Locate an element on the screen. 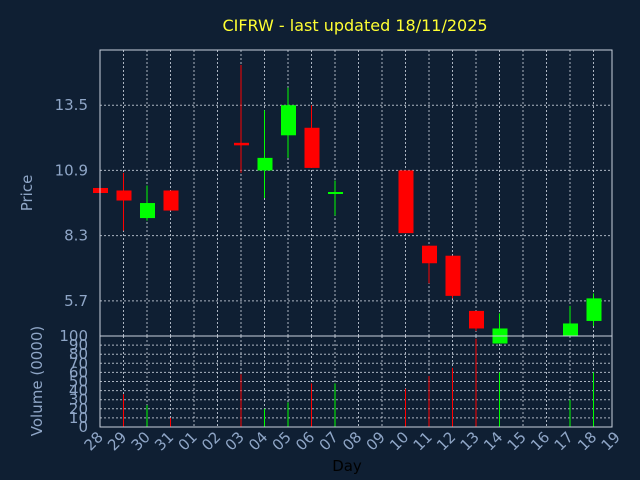 The height and width of the screenshot is (480, 640). x-tick-label: 11 is located at coordinates (423, 441).